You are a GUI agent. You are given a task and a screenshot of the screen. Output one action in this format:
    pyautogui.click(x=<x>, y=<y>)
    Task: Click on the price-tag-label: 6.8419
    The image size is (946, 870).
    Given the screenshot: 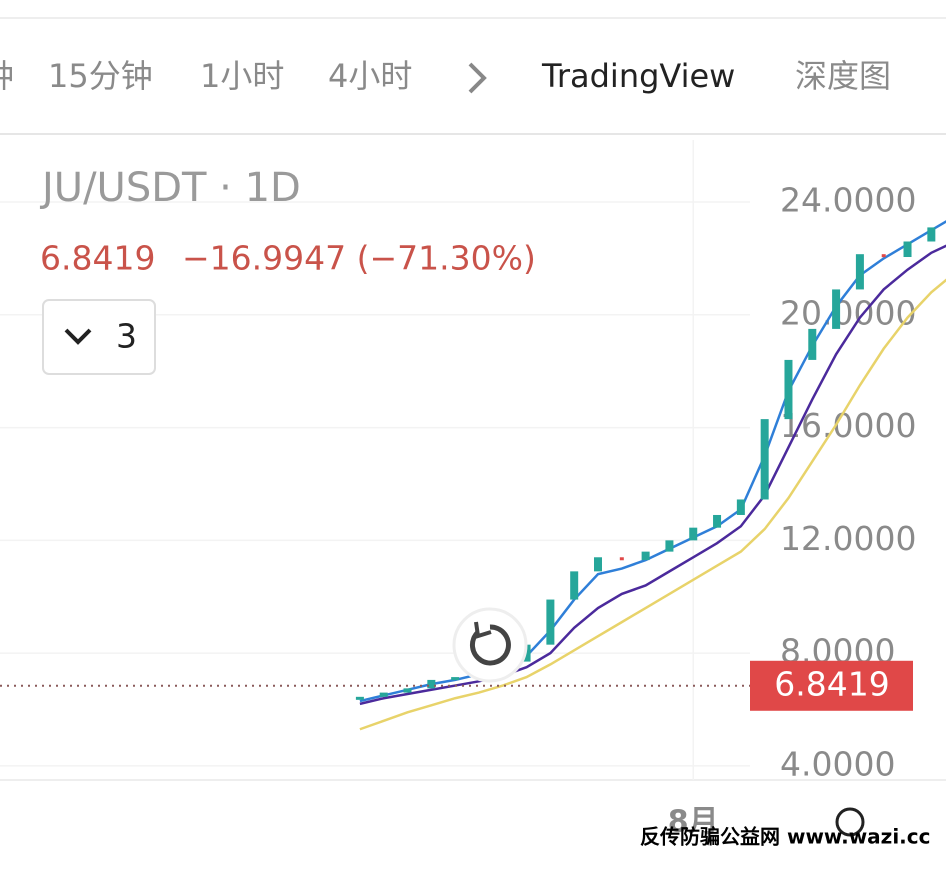 What is the action you would take?
    pyautogui.click(x=831, y=683)
    